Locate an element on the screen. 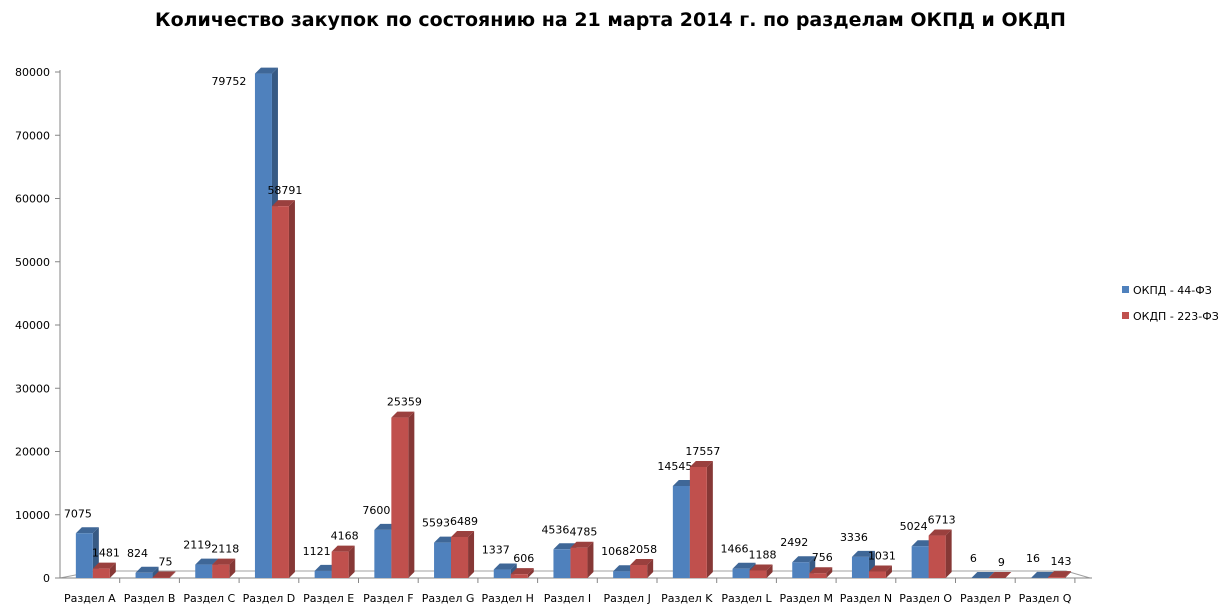  data-label: 6713 is located at coordinates (942, 520).